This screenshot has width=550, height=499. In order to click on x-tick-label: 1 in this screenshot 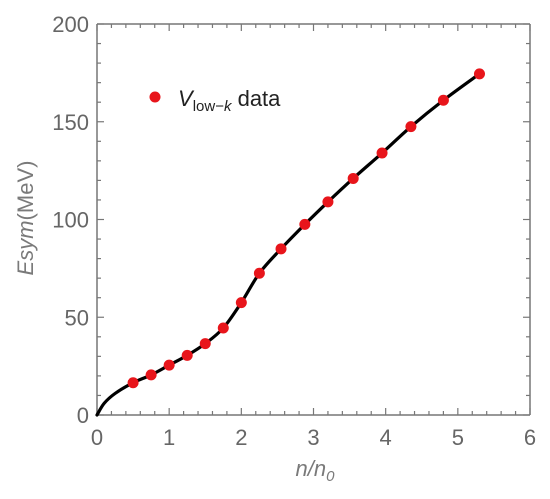, I will do `click(169, 437)`.